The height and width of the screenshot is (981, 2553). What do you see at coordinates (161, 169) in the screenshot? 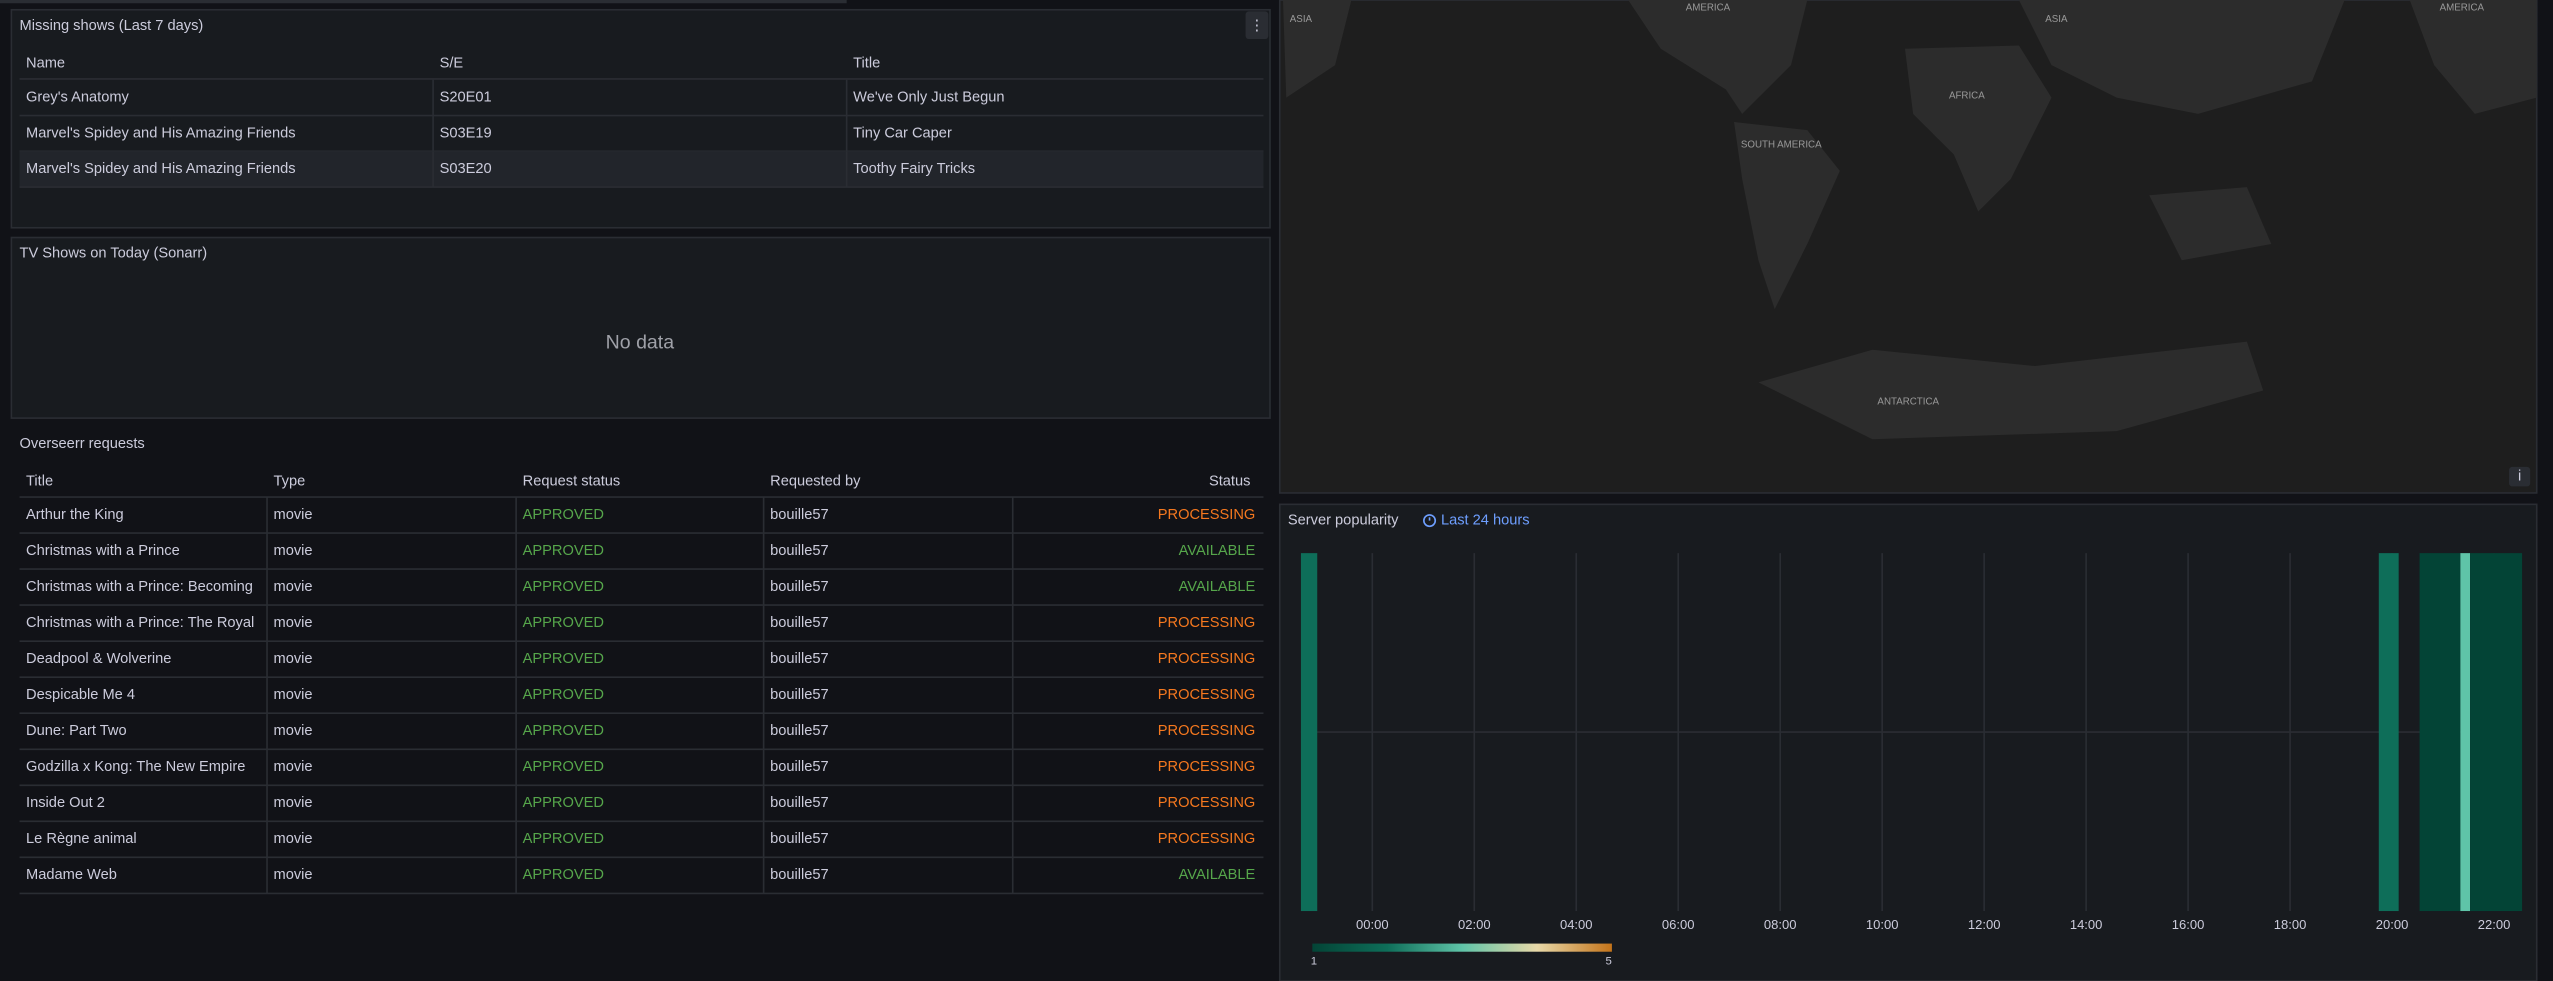
I see `cell: Marvel's Spidey and His Amazing Friends` at bounding box center [161, 169].